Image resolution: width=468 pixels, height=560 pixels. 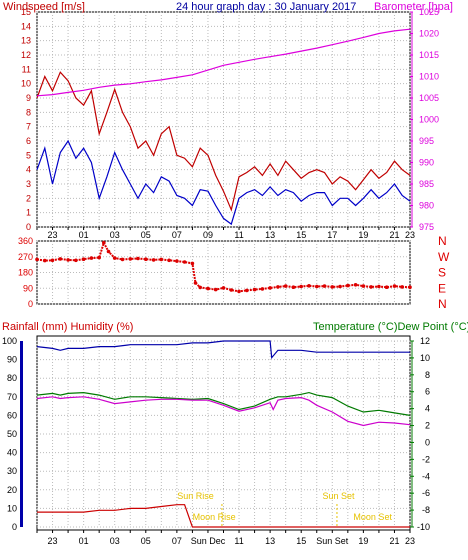 I want to click on y-tick-label: 40, so click(x=12, y=453).